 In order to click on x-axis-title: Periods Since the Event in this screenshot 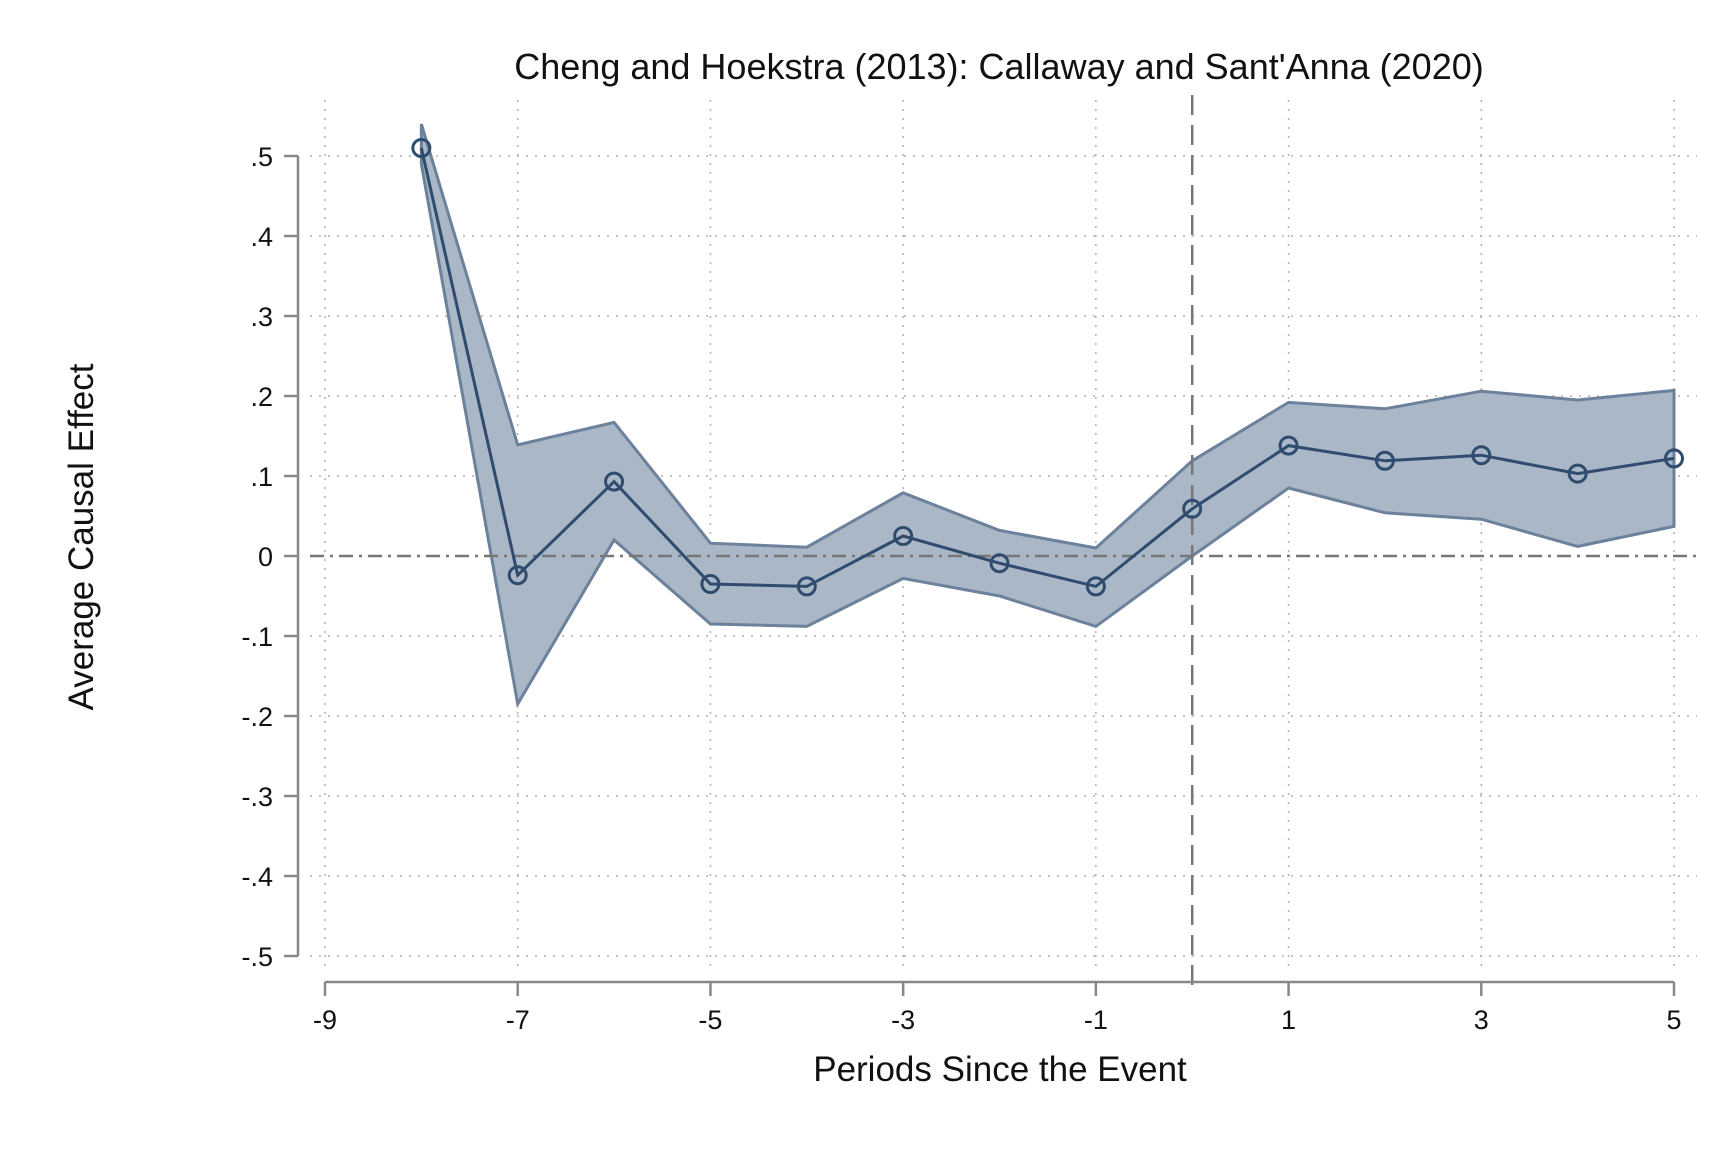, I will do `click(1000, 1069)`.